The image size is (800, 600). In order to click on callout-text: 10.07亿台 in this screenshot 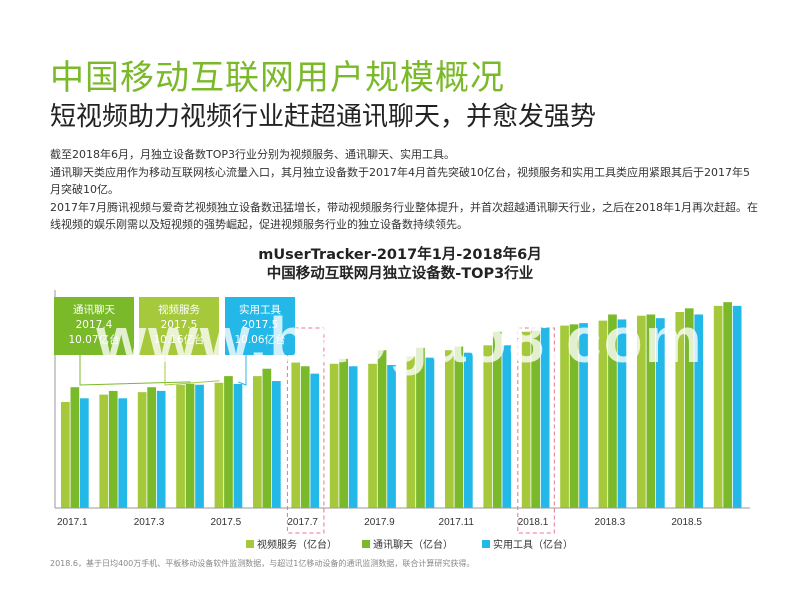, I will do `click(93, 339)`.